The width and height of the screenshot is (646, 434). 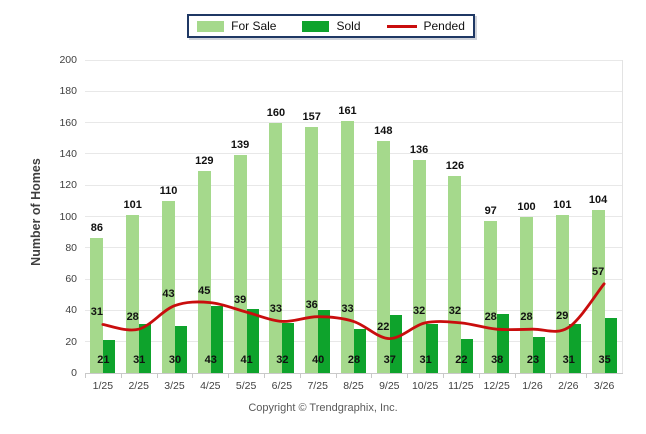 What do you see at coordinates (568, 360) in the screenshot?
I see `sold-value-label-2/26: 31` at bounding box center [568, 360].